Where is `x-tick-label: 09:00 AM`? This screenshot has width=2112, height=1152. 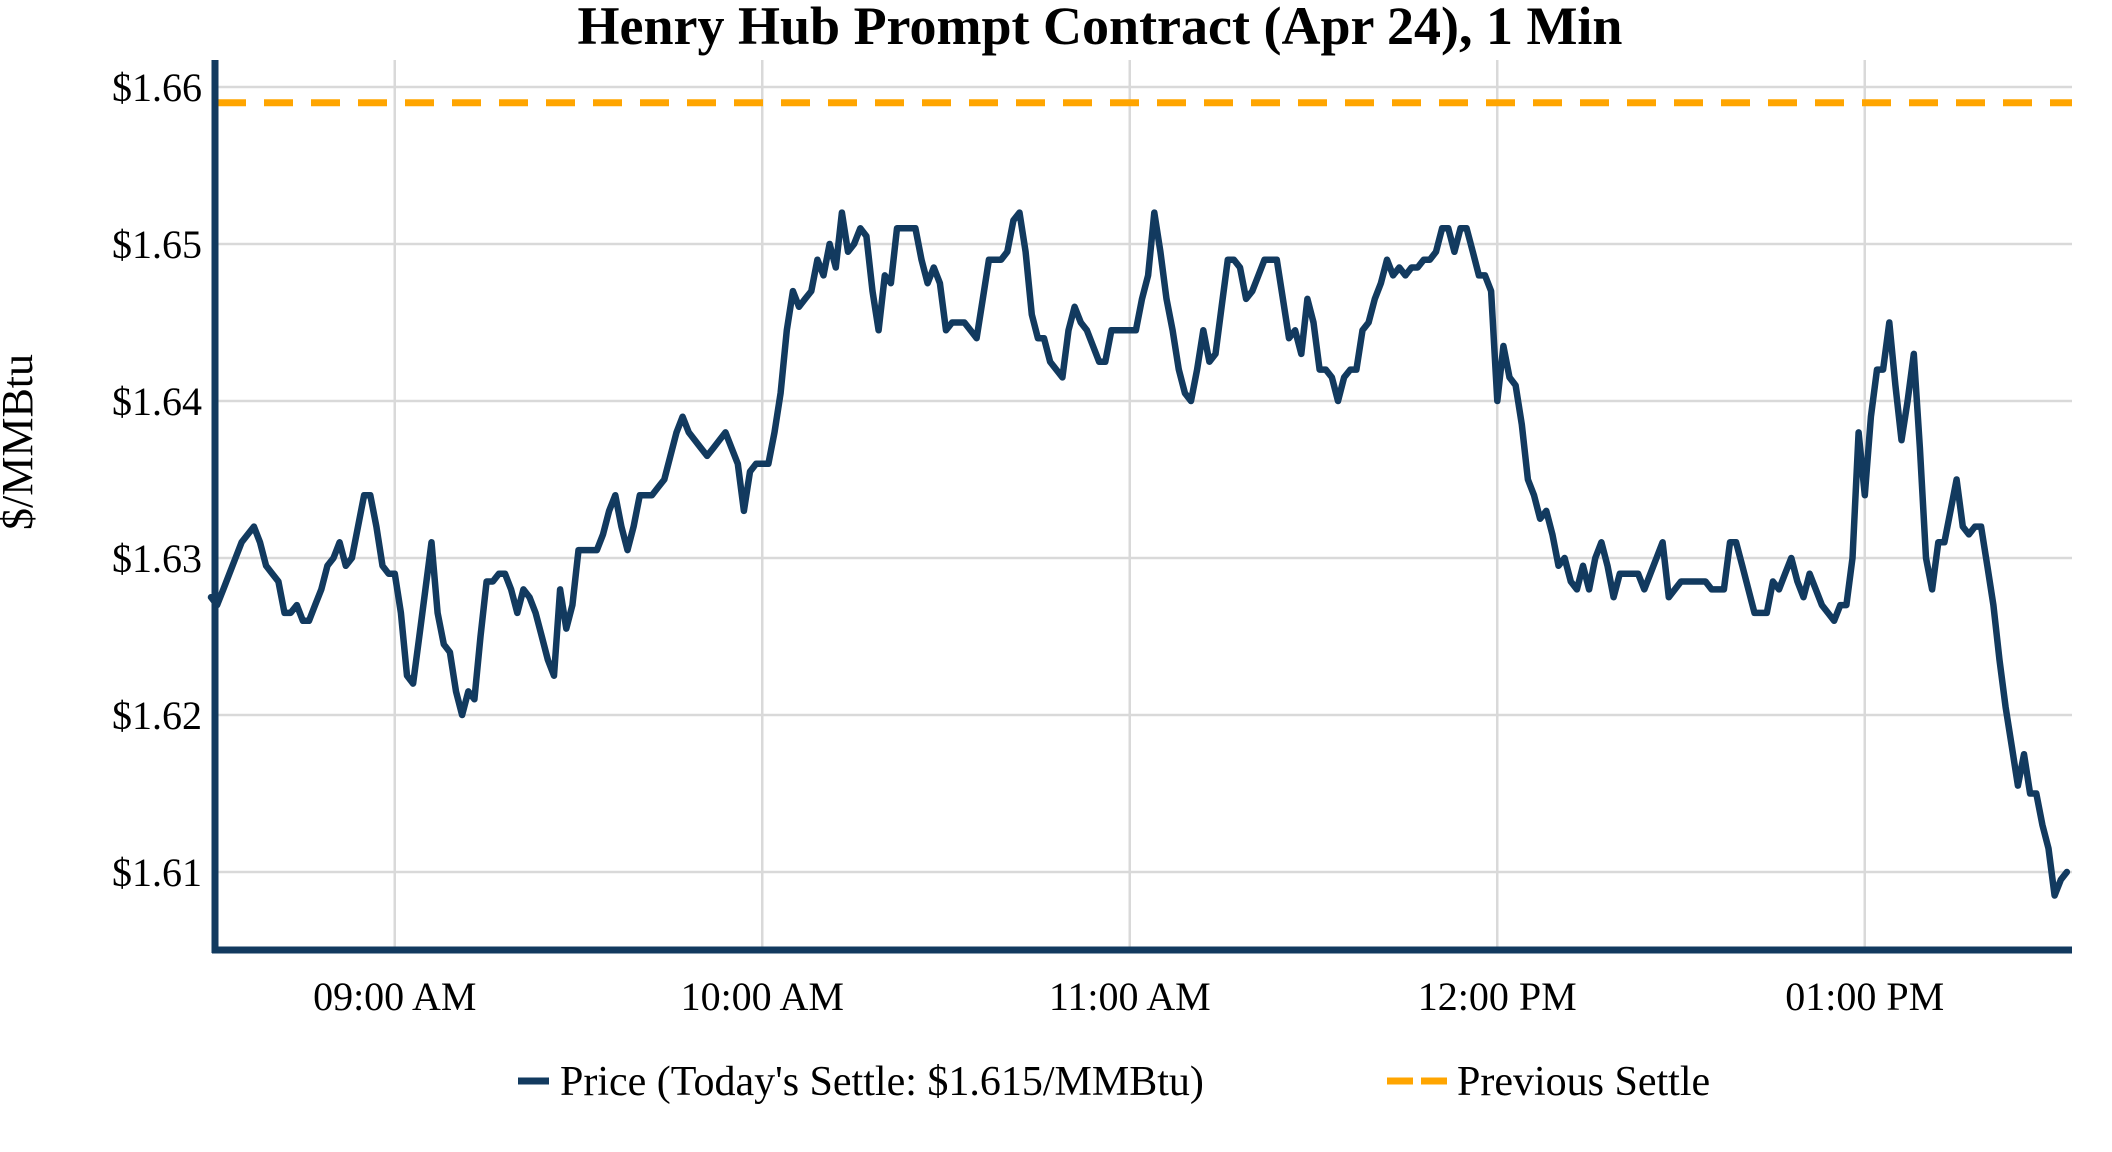 x-tick-label: 09:00 AM is located at coordinates (394, 996).